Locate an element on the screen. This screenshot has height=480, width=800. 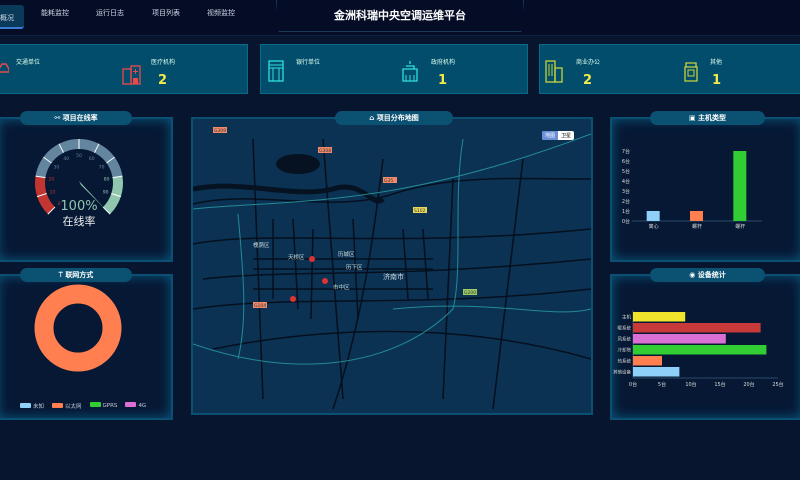
title-frame: 金洲科瑞中央空调运维平台 is located at coordinates (400, 16).